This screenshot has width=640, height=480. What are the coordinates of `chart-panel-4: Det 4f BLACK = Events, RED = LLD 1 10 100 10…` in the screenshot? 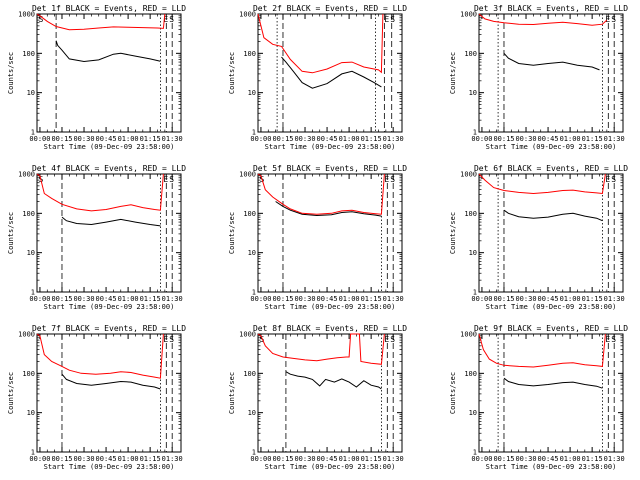 It's located at (96, 237).